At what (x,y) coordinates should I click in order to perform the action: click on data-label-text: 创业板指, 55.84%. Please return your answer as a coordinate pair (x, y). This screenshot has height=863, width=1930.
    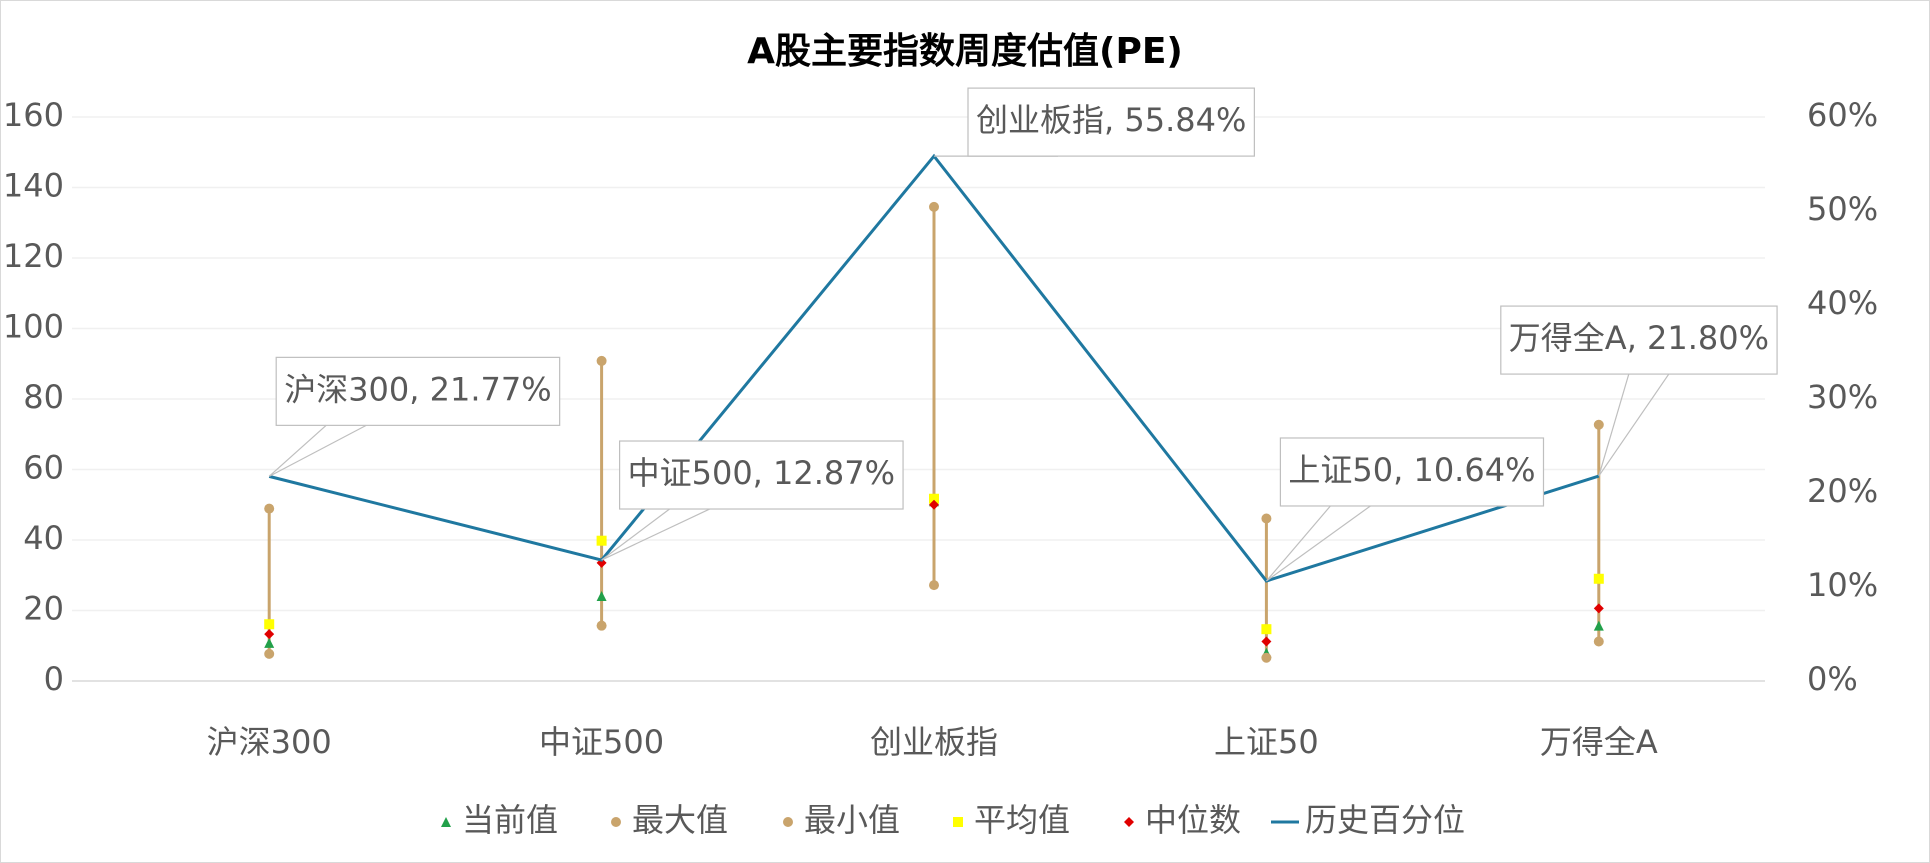
    Looking at the image, I should click on (1111, 120).